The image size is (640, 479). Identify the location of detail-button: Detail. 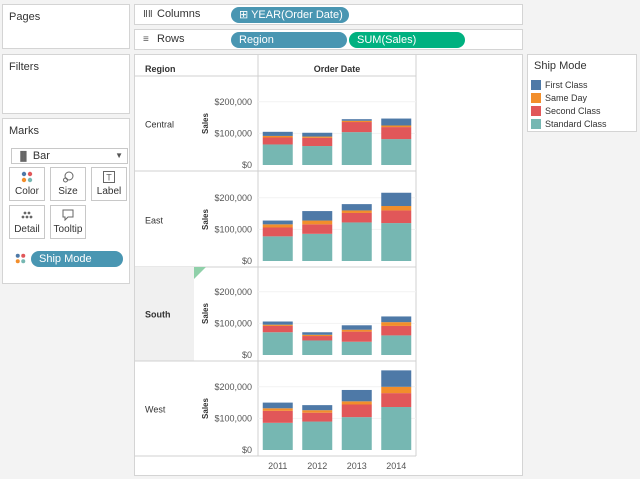
(27, 222).